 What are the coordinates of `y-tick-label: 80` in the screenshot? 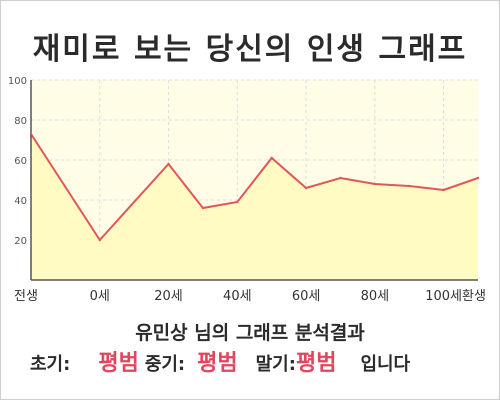 It's located at (20, 121).